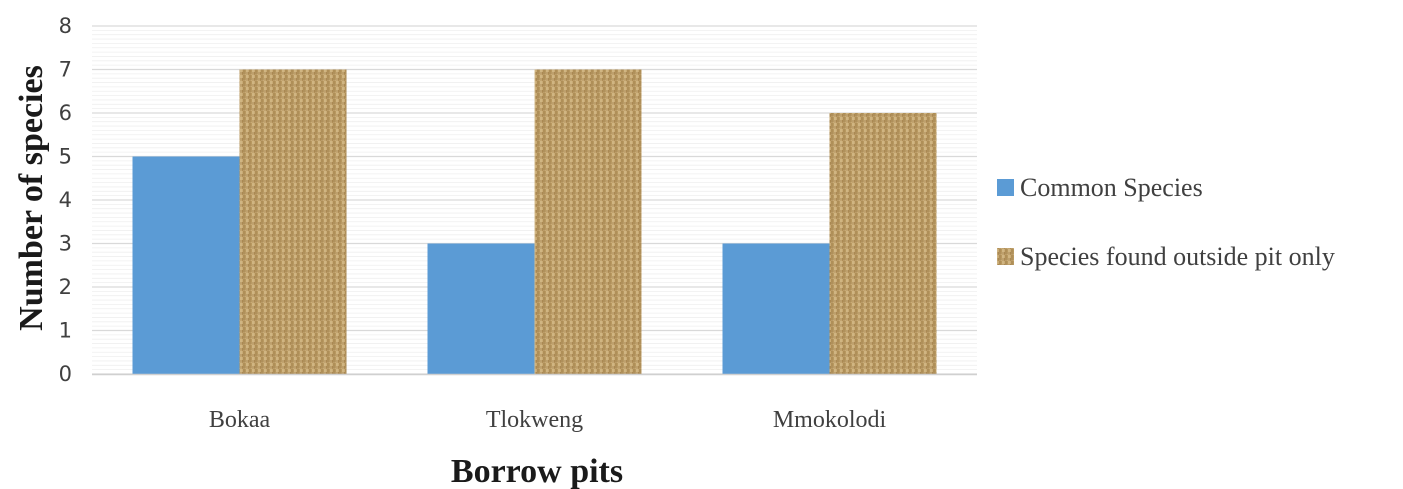 Image resolution: width=1403 pixels, height=489 pixels. I want to click on legend-label-common-species: Common Species, so click(1111, 187).